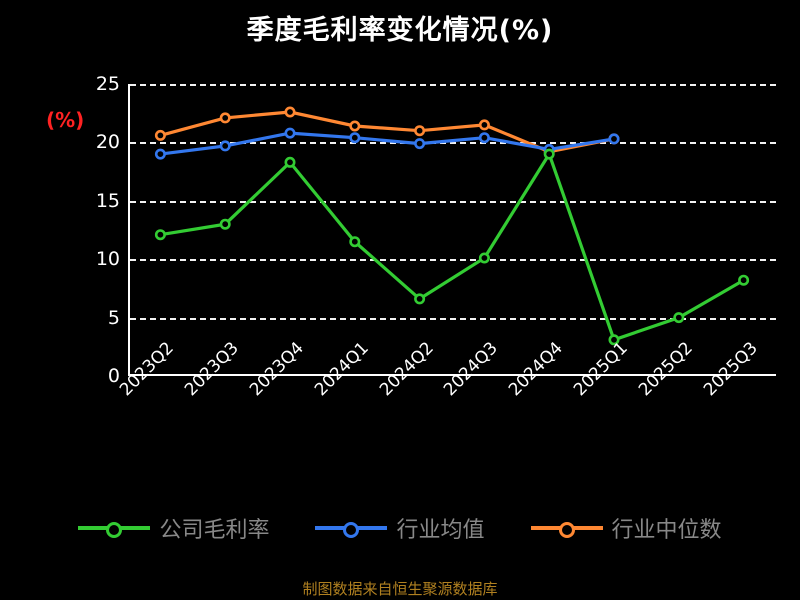  I want to click on y-tick-label: 20, so click(107, 142).